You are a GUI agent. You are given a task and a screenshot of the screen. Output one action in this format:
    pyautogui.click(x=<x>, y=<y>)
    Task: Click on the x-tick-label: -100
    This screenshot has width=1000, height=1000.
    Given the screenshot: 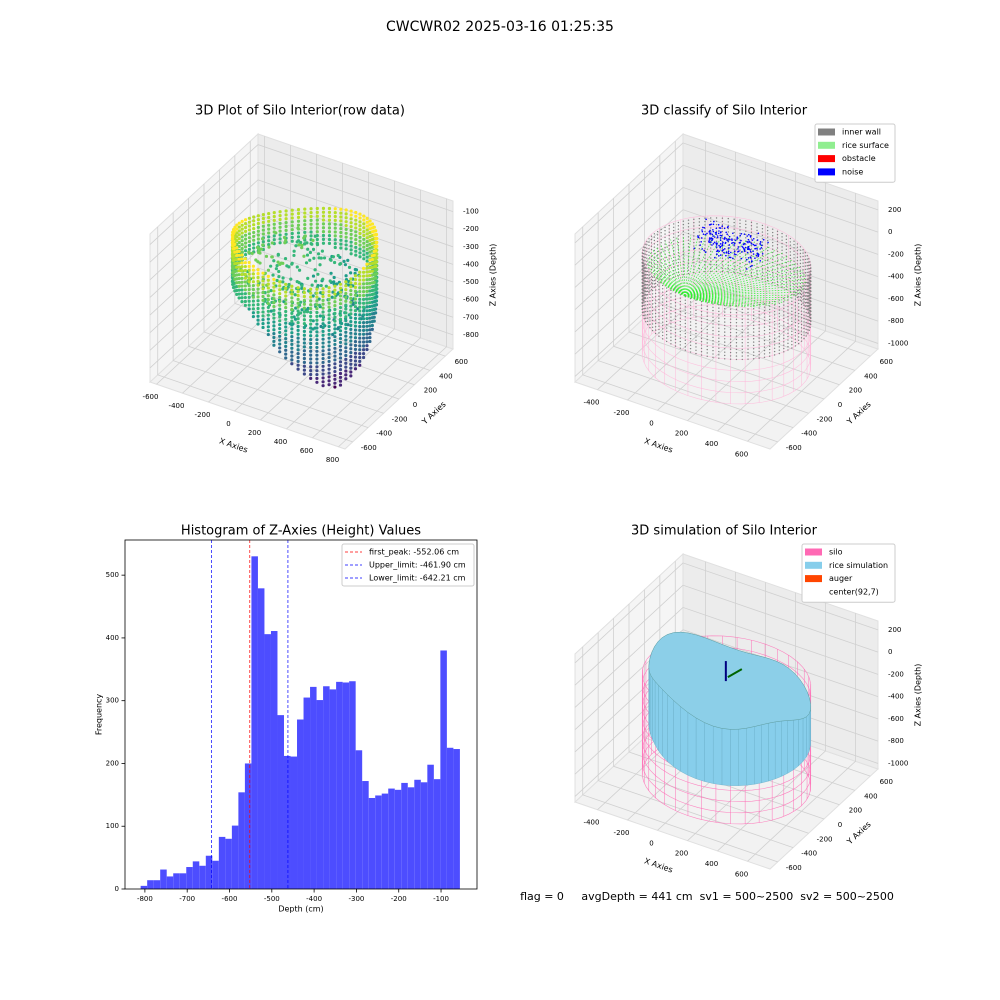 What is the action you would take?
    pyautogui.click(x=441, y=899)
    